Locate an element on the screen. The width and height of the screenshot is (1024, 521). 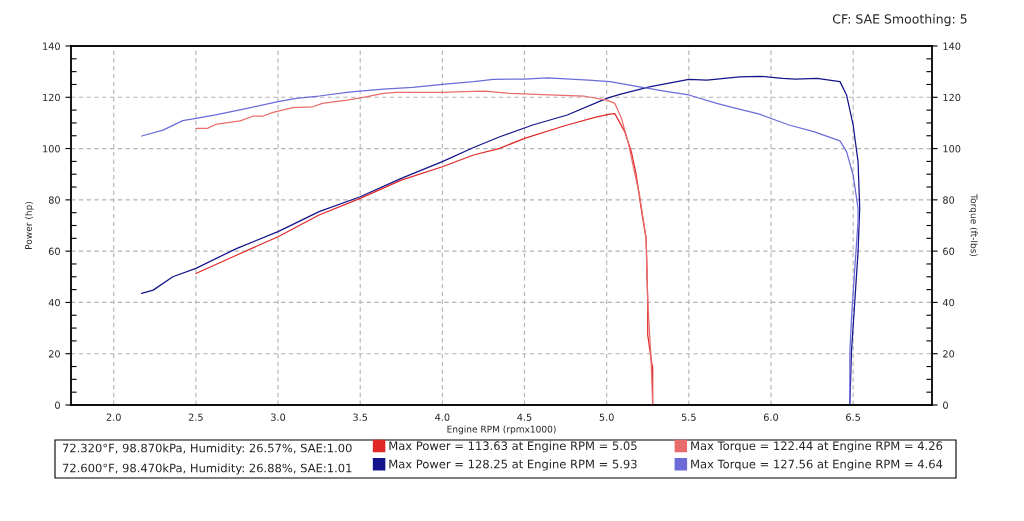
y2-tick-label: 120 is located at coordinates (952, 97).